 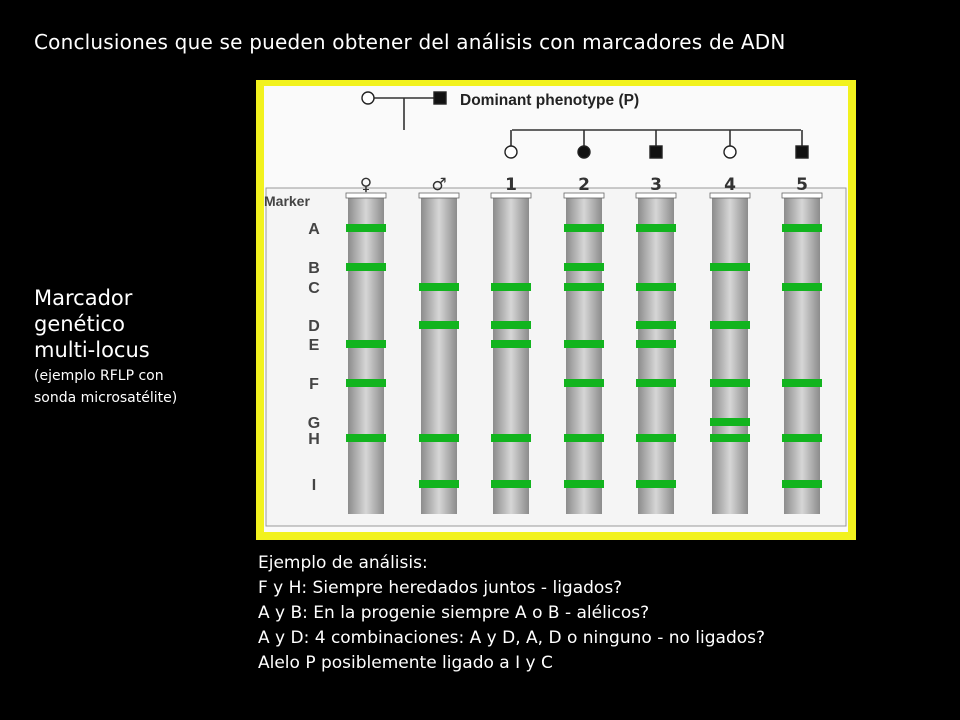 I want to click on lane-label: 1, so click(x=511, y=185).